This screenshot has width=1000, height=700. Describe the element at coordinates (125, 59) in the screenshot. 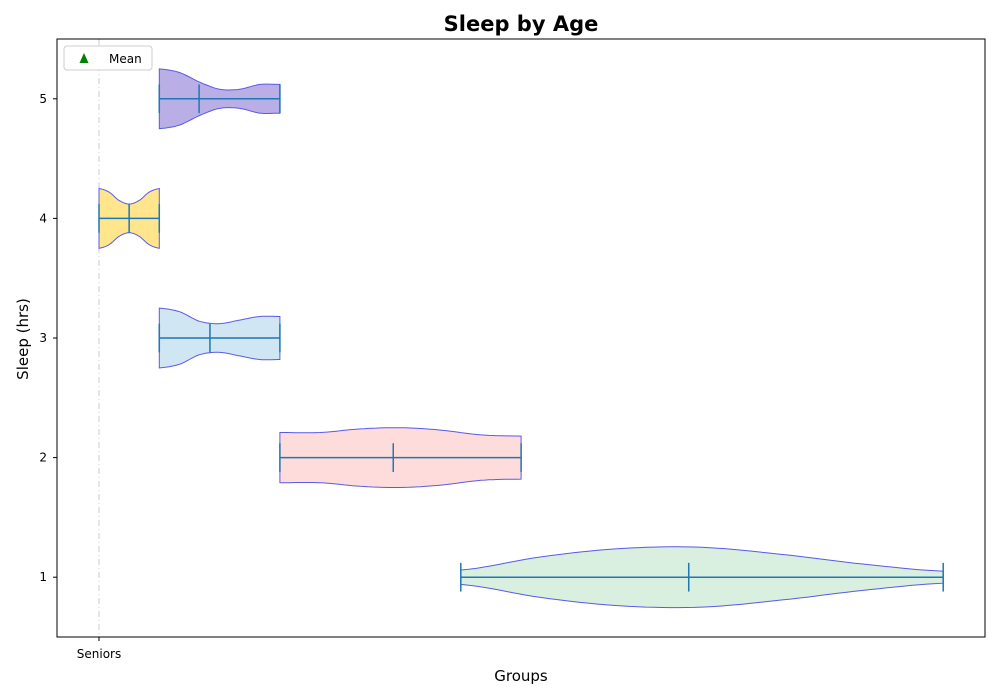

I see `legend-label-mean: Mean` at that location.